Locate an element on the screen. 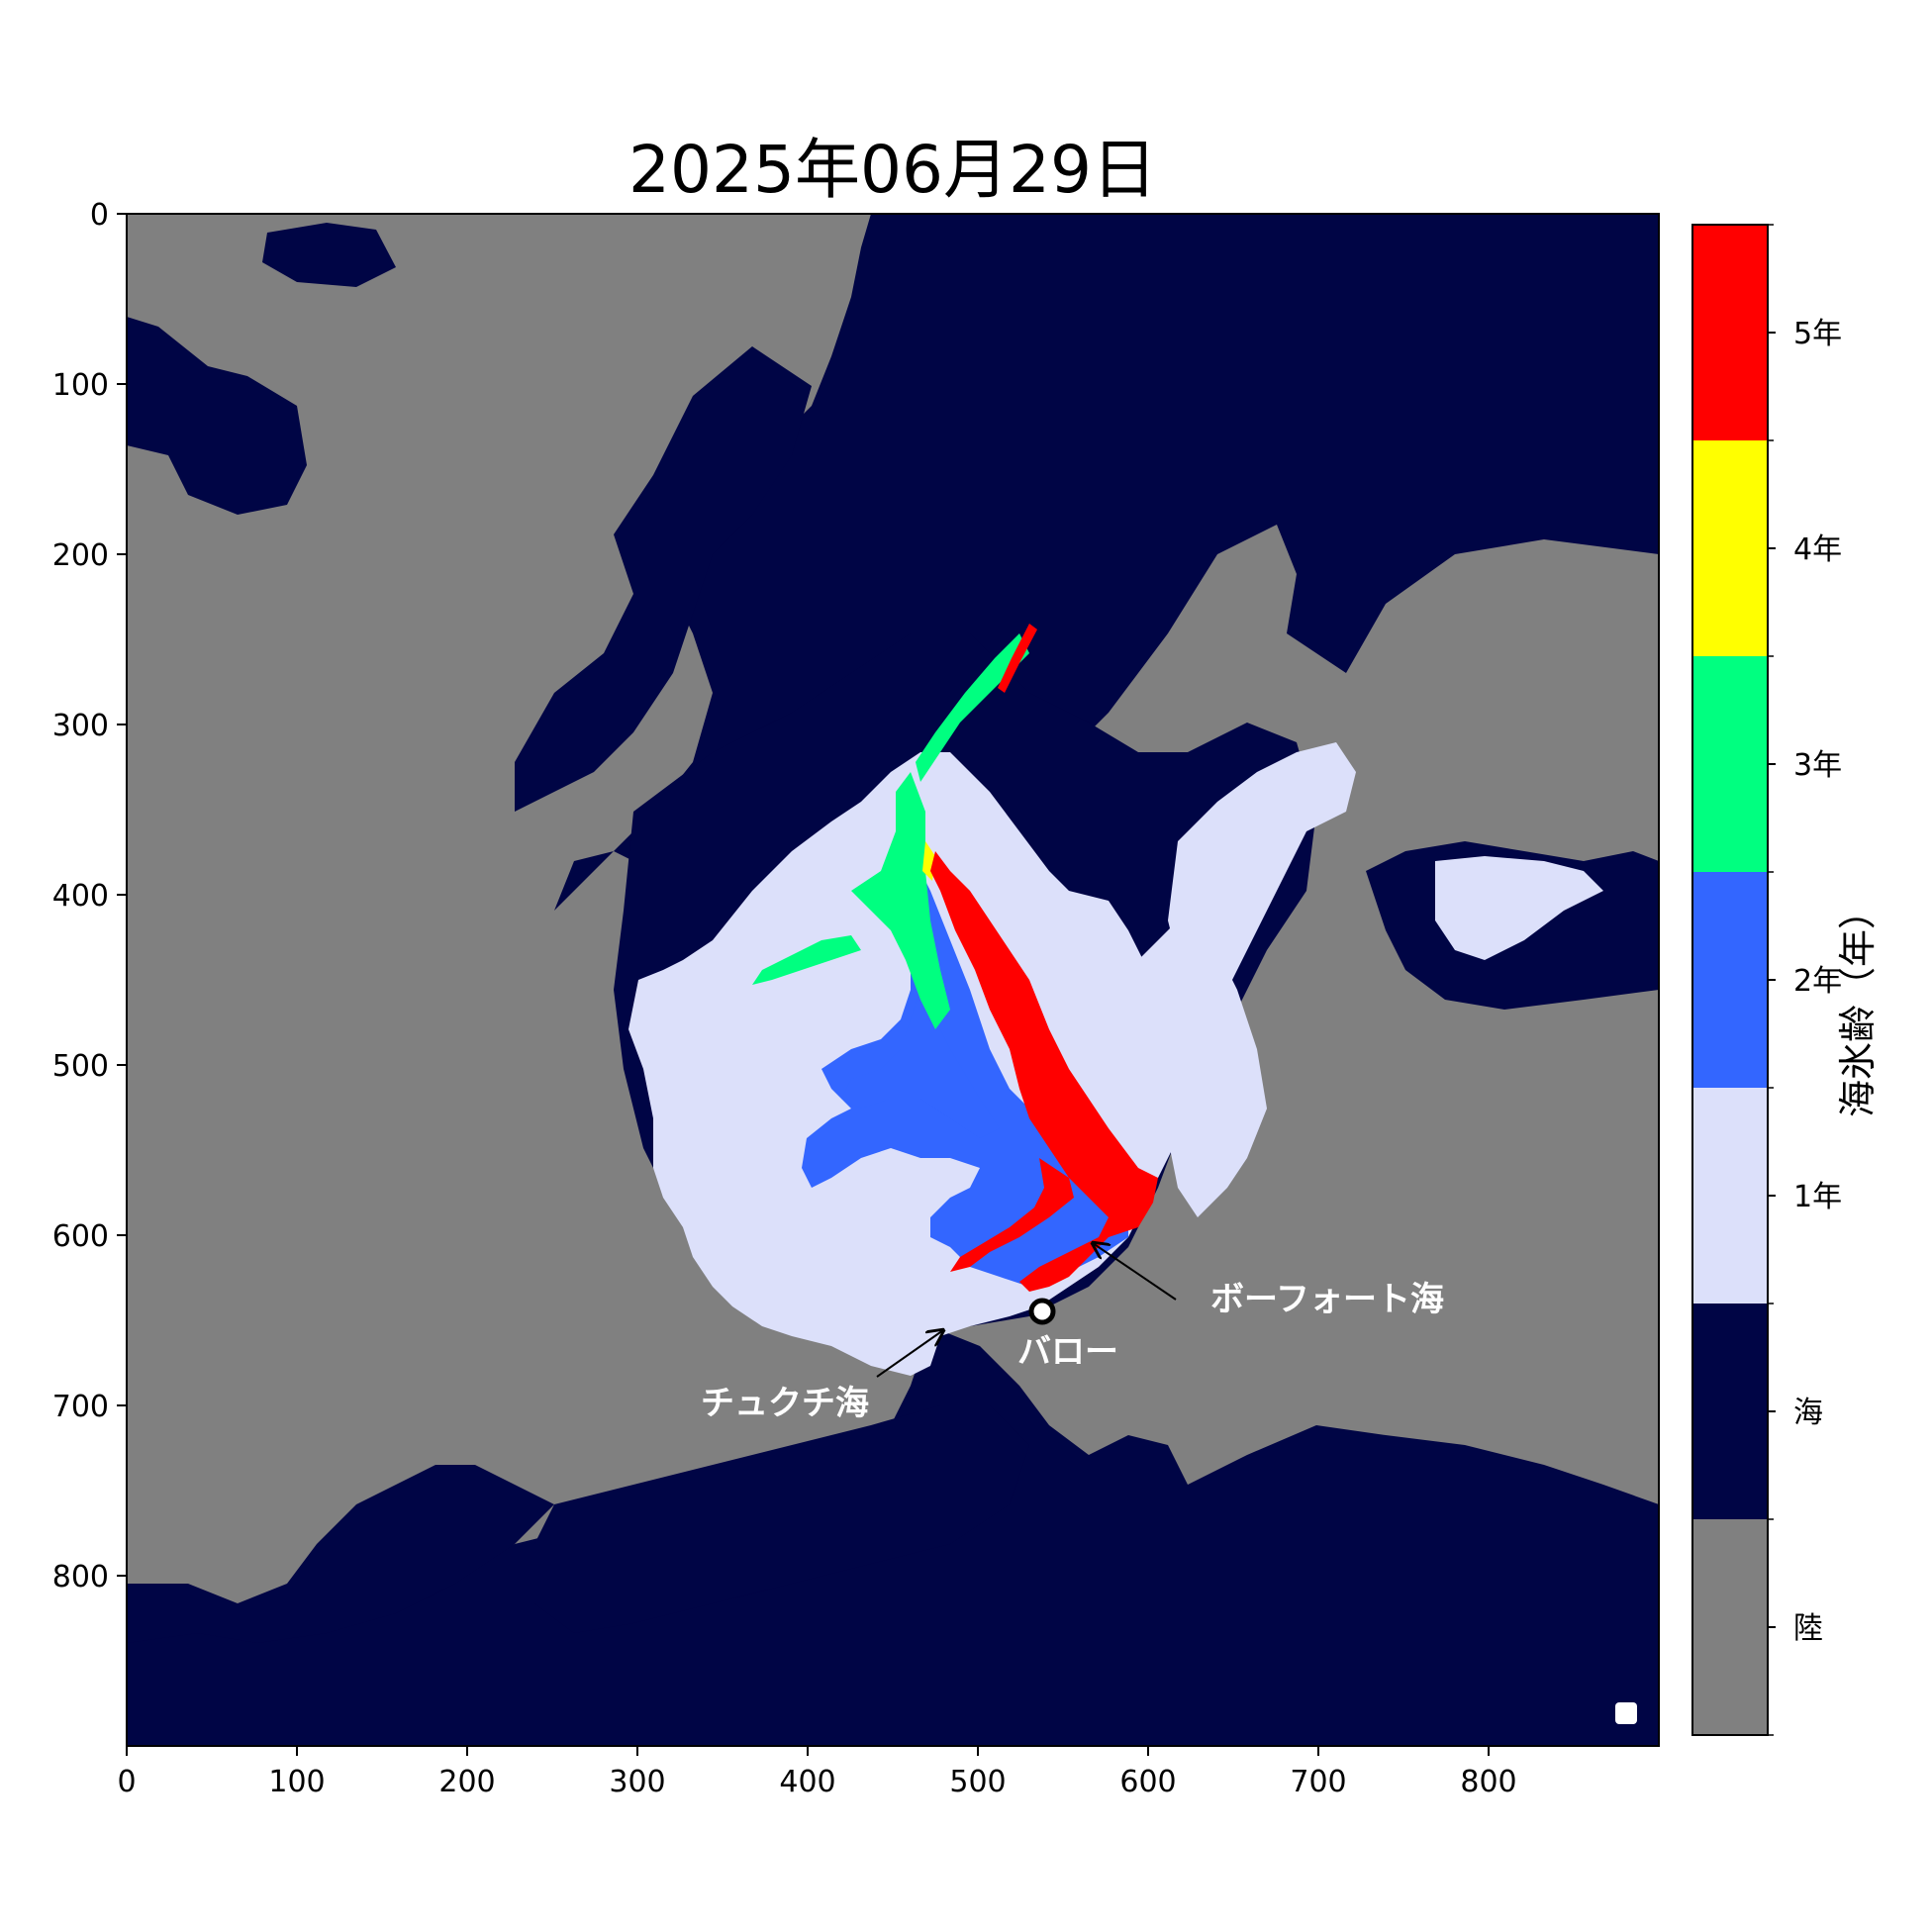 The width and height of the screenshot is (1932, 1932). colorbar-tick-label: 陸 is located at coordinates (1808, 1628).